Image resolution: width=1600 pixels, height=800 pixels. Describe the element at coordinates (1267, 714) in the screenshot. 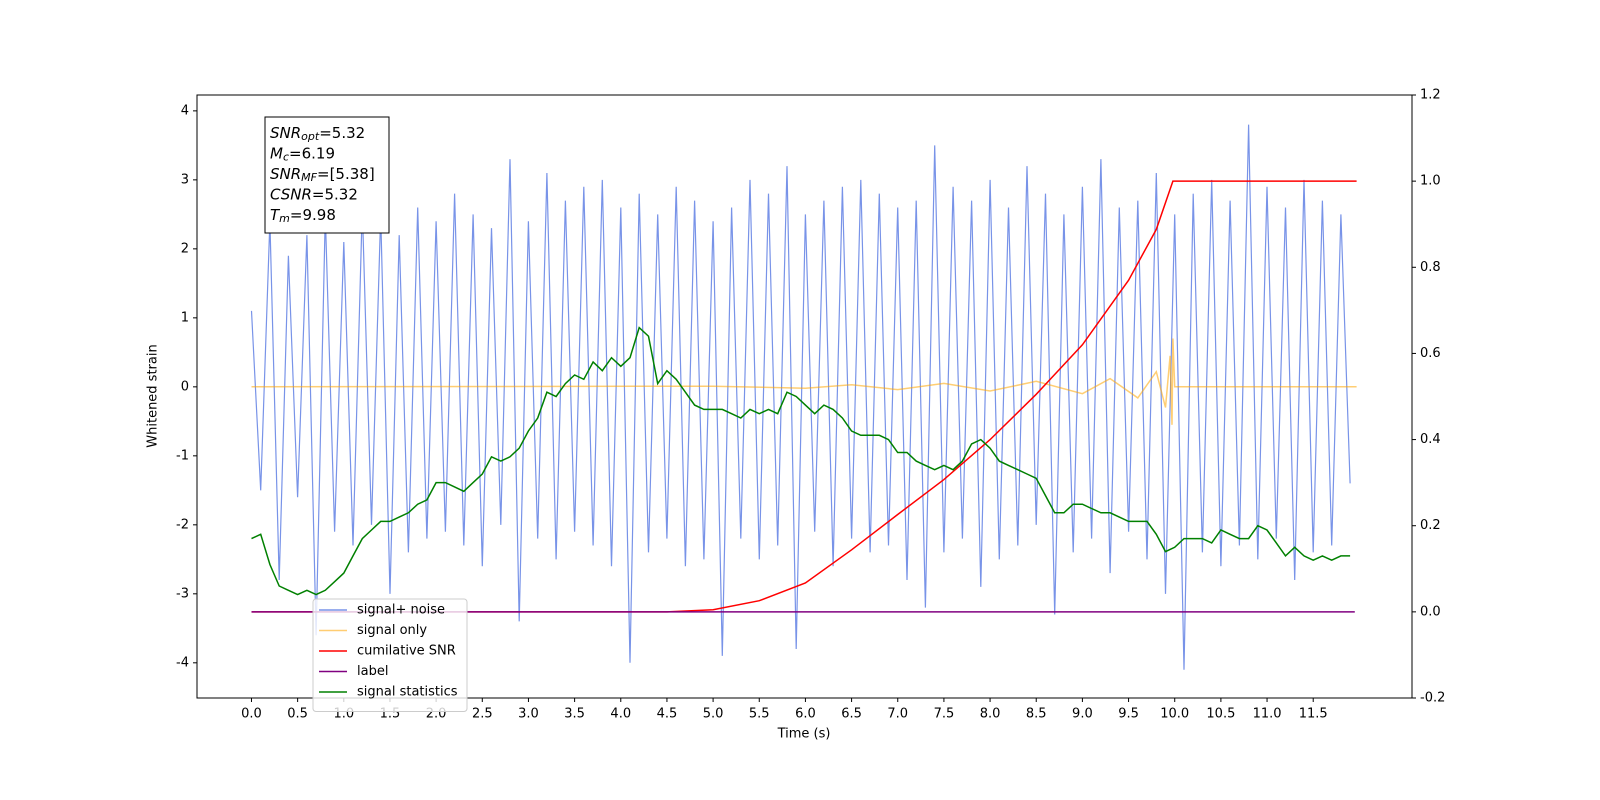

I see `x-tick-label: 11.0` at that location.